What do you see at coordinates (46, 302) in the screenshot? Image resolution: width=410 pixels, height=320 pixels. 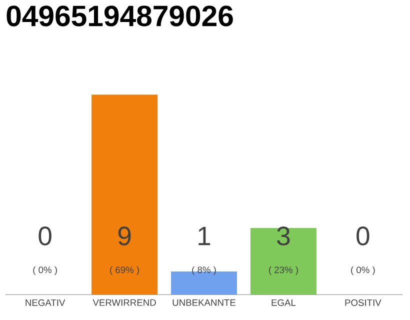 I see `x-tick-label: NEGATIV` at bounding box center [46, 302].